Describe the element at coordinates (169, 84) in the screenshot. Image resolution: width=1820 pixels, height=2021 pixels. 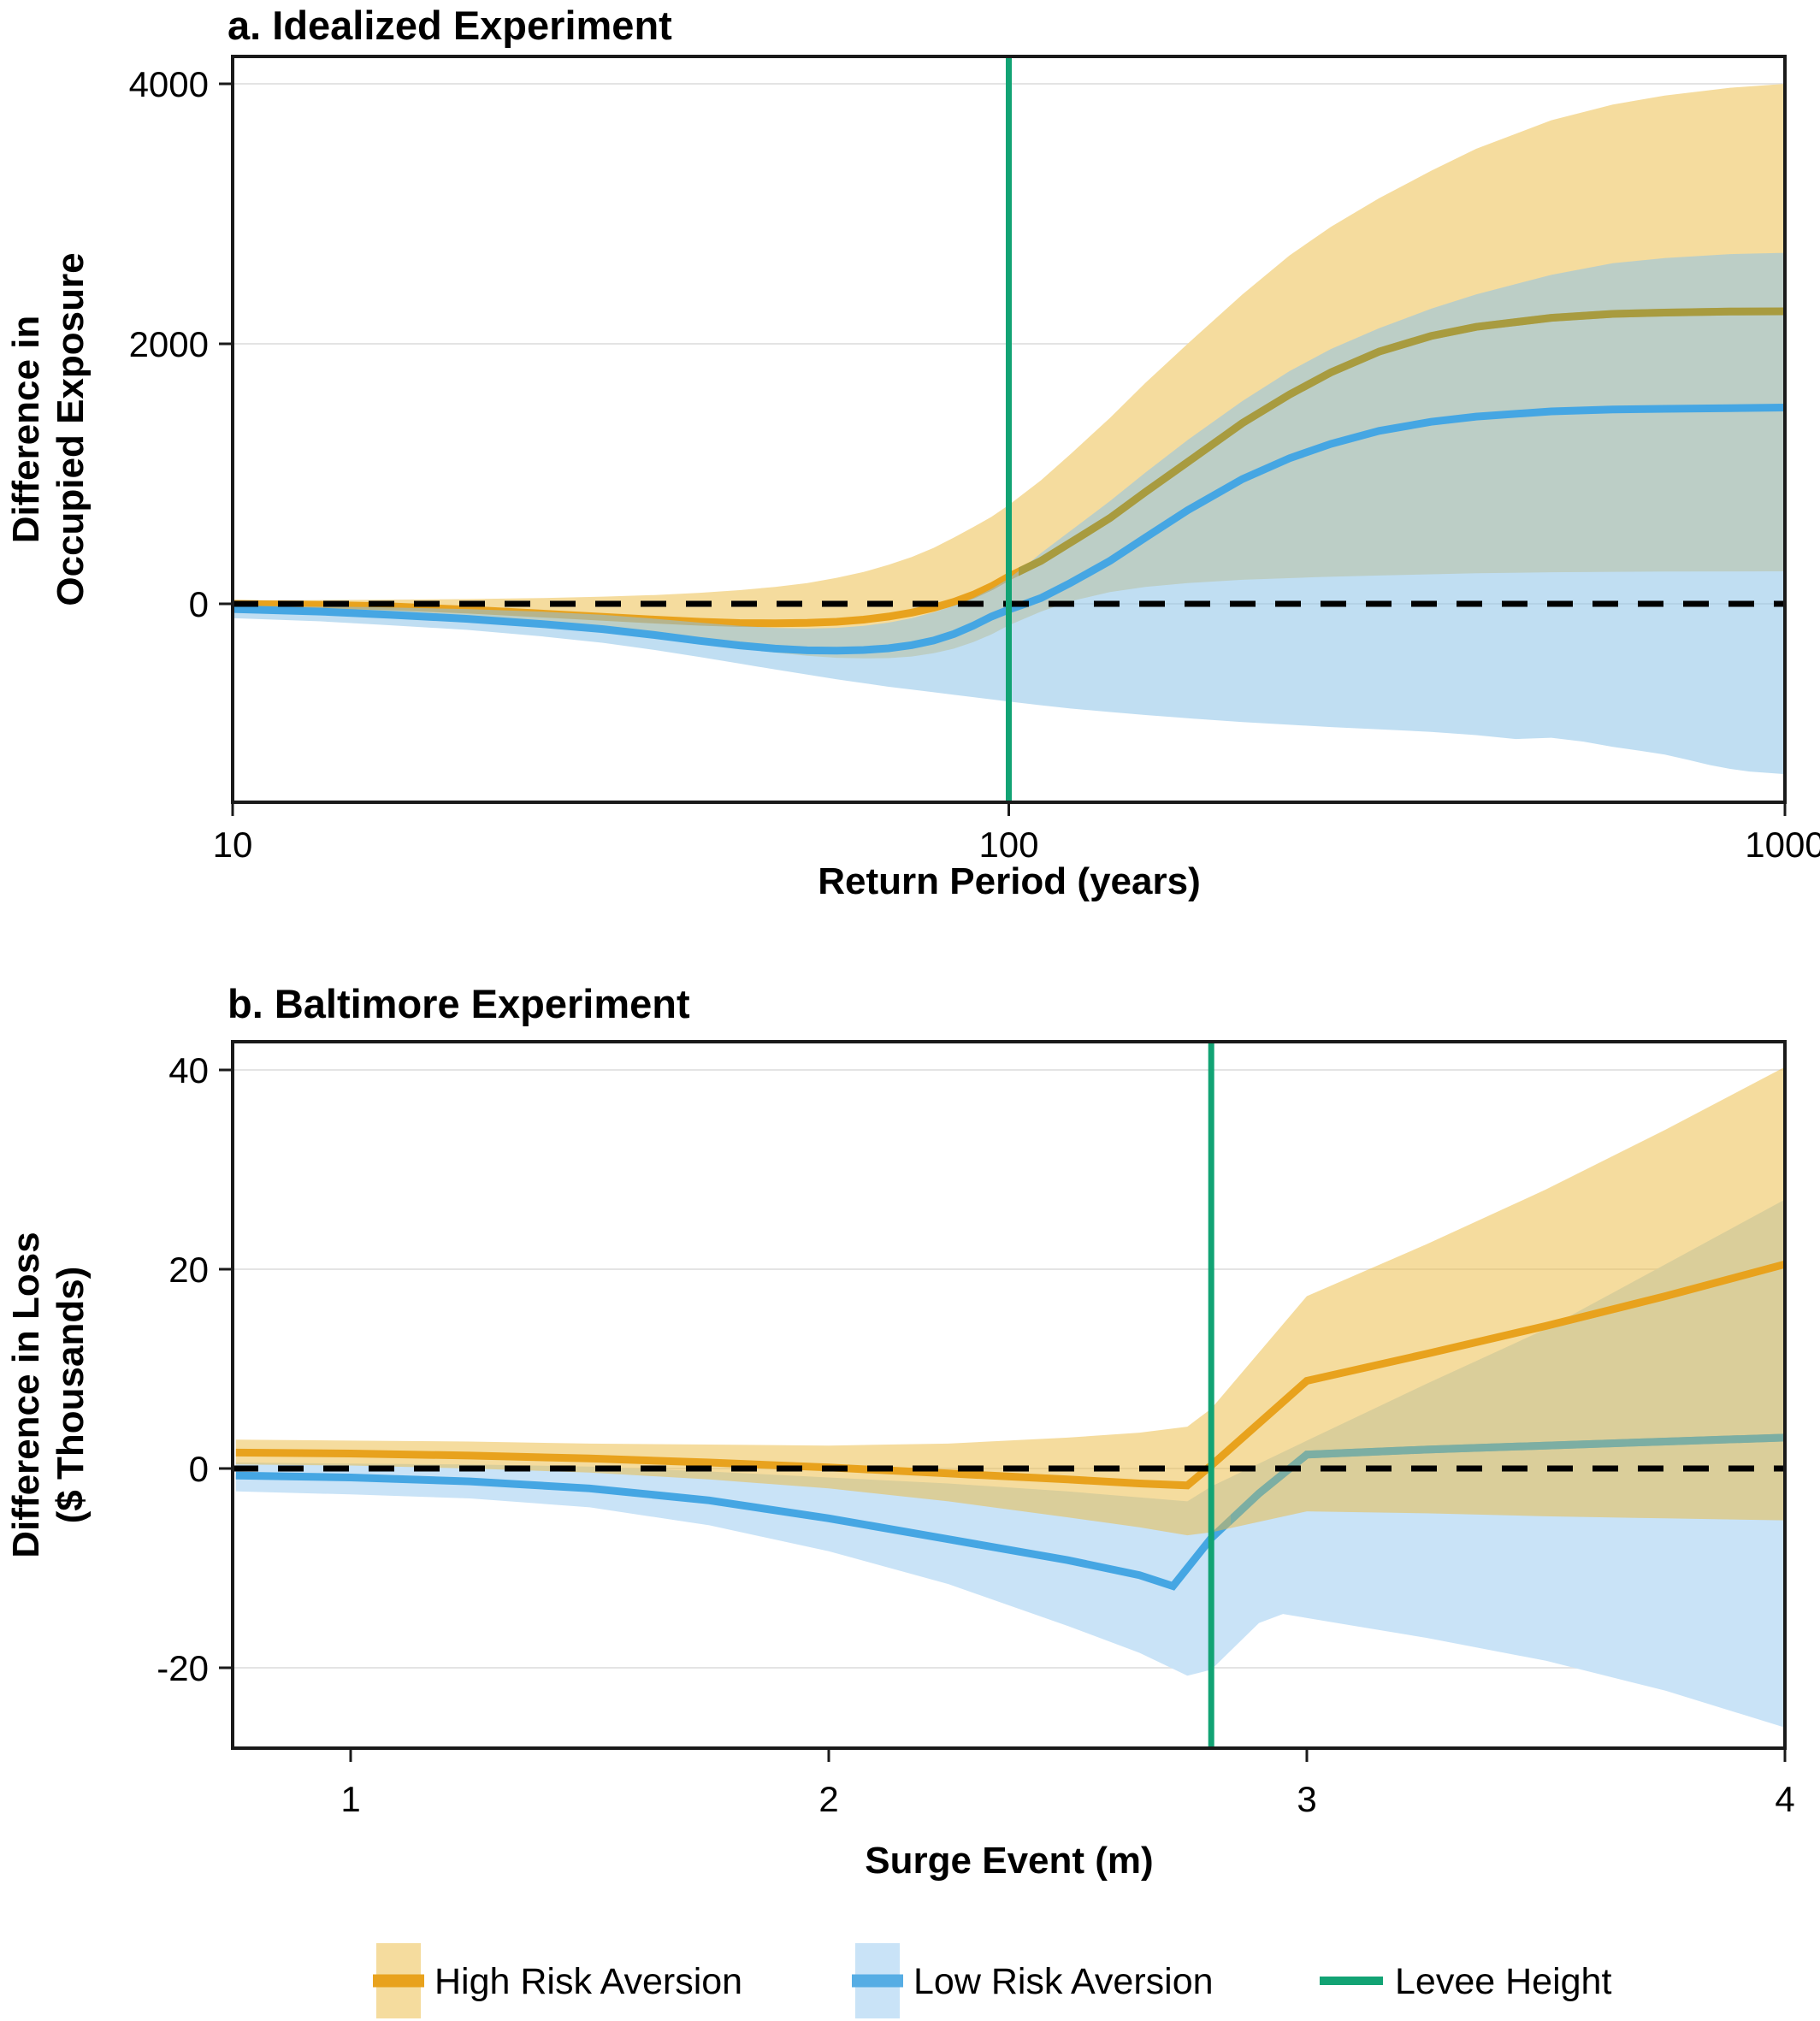
I see `y-tick-label: 4000` at that location.